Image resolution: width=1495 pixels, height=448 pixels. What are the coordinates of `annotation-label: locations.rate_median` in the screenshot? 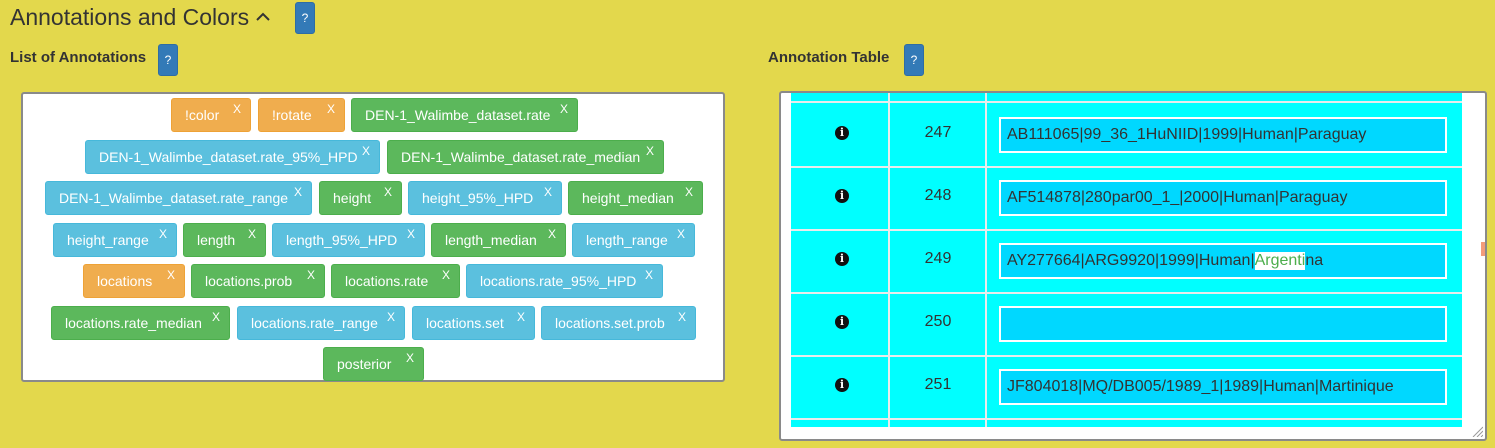 It's located at (133, 323).